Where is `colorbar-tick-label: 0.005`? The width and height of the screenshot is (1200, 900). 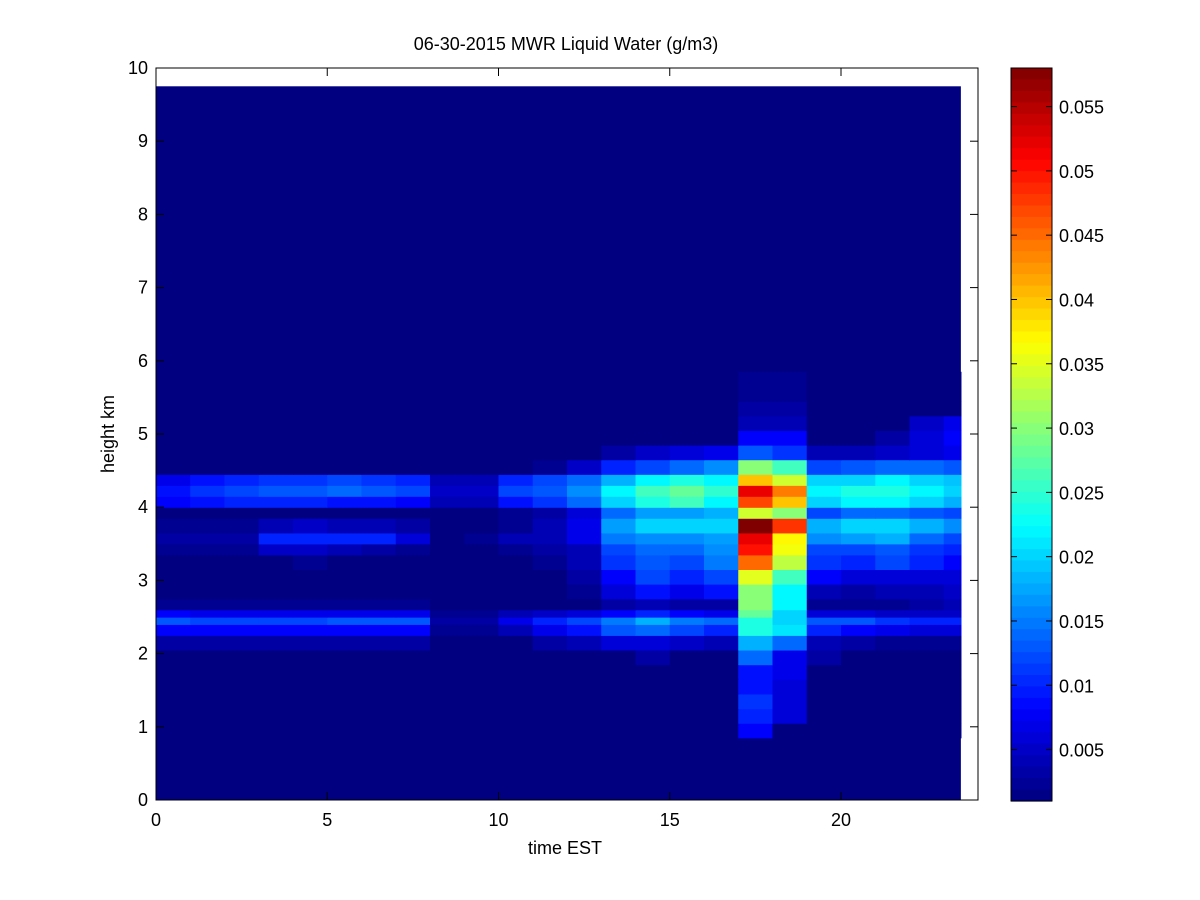
colorbar-tick-label: 0.005 is located at coordinates (1081, 751).